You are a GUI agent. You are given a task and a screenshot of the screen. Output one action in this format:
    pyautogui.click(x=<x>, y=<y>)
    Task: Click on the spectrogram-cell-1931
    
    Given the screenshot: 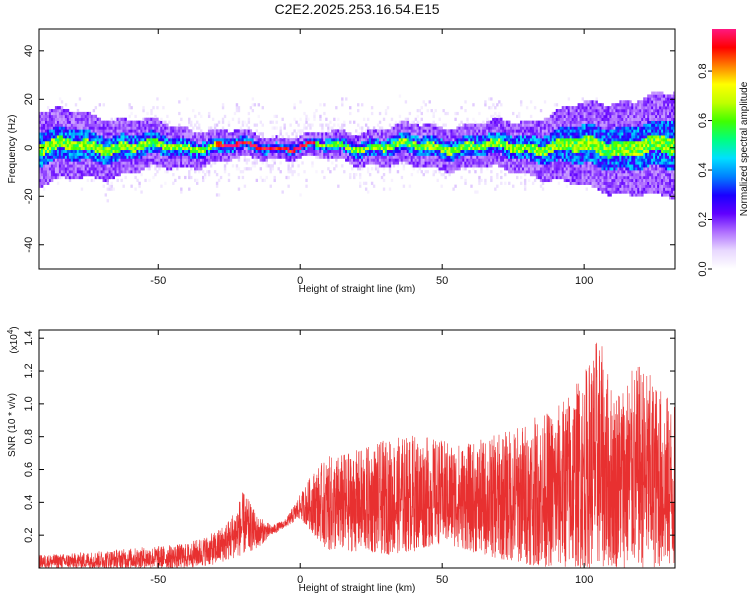 What is the action you would take?
    pyautogui.click(x=237, y=143)
    